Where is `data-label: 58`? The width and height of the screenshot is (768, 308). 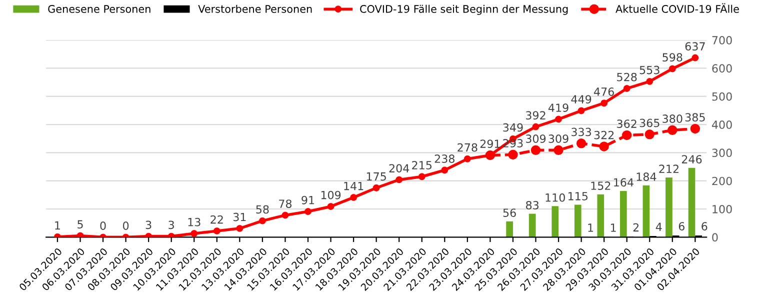
data-label: 58 is located at coordinates (262, 209).